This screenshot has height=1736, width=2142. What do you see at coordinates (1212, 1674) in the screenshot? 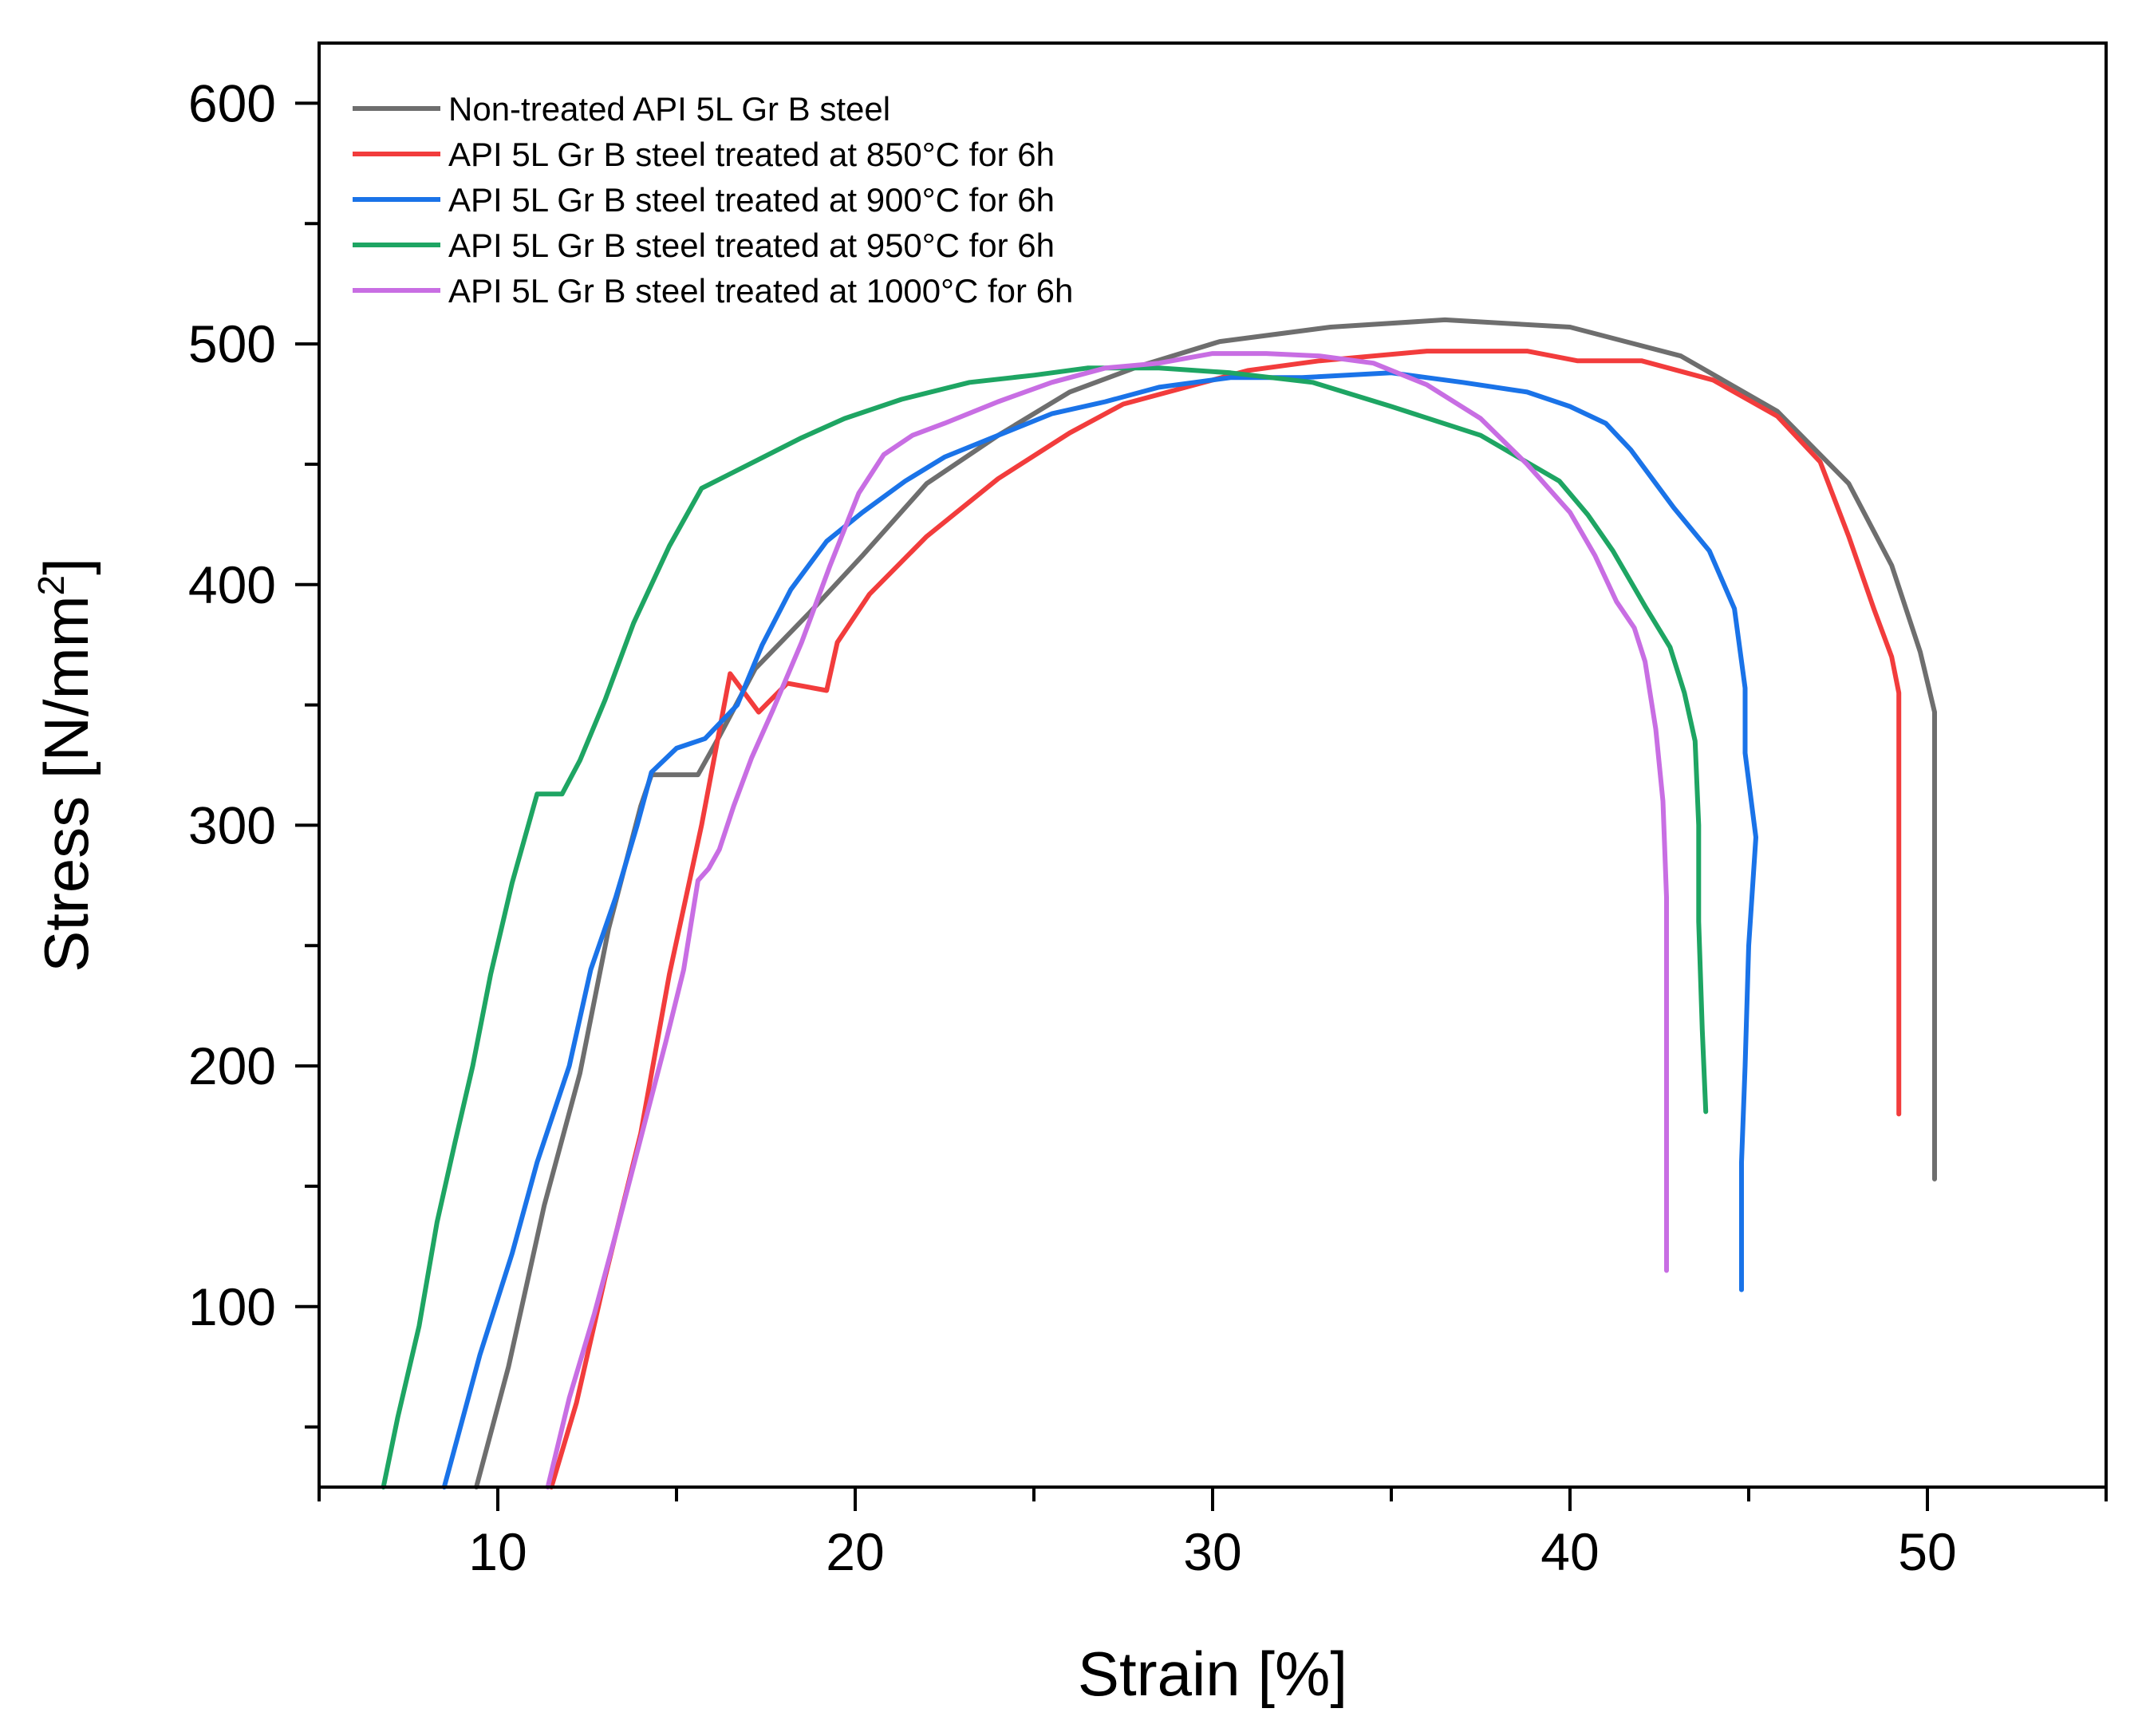
I see `x-axis-title: Strain [%]` at bounding box center [1212, 1674].